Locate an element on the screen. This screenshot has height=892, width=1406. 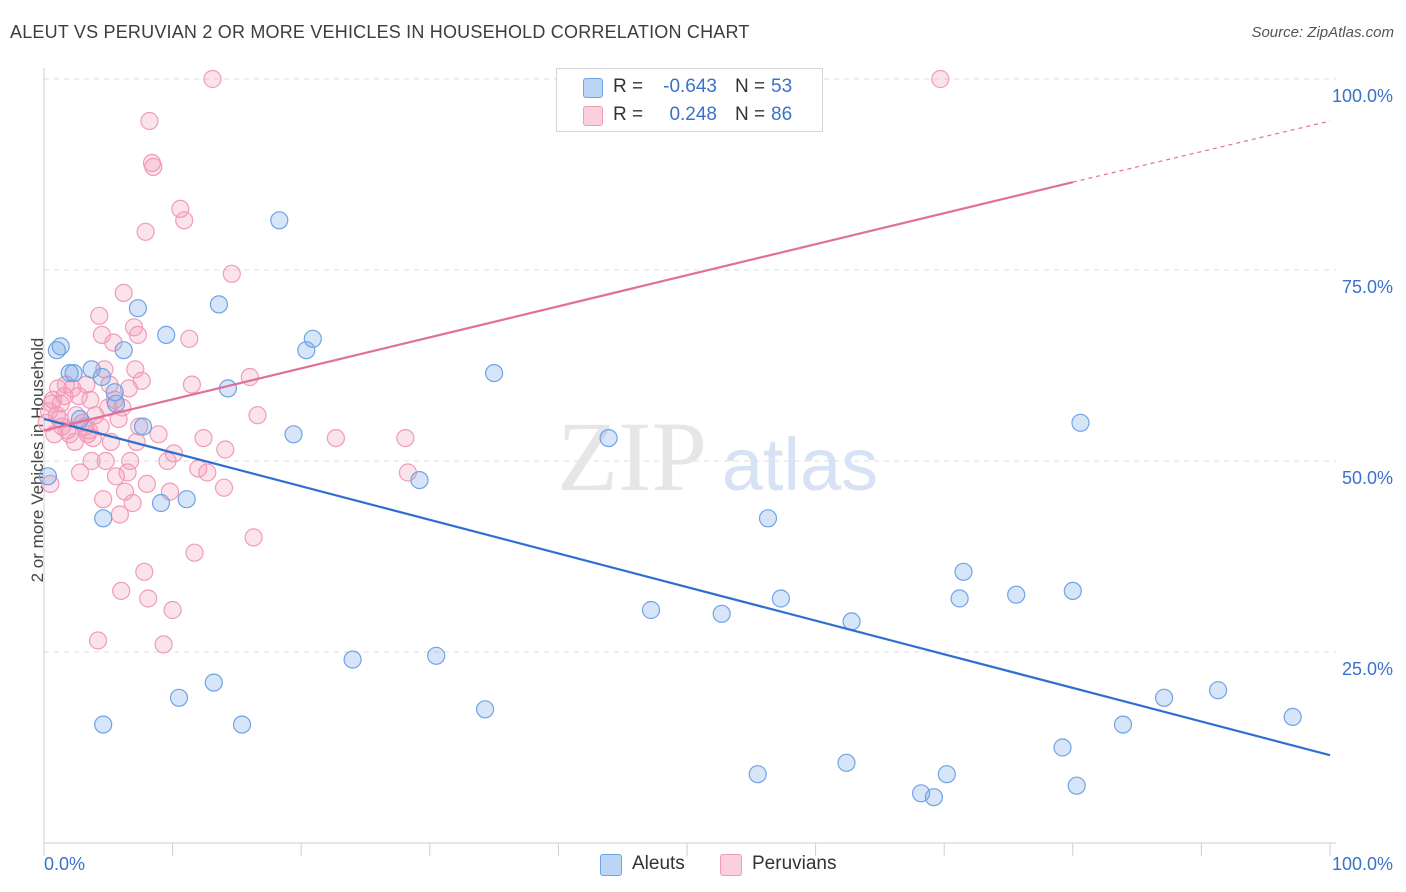
watermark-zip: ZIP is located at coordinates (632, 456).